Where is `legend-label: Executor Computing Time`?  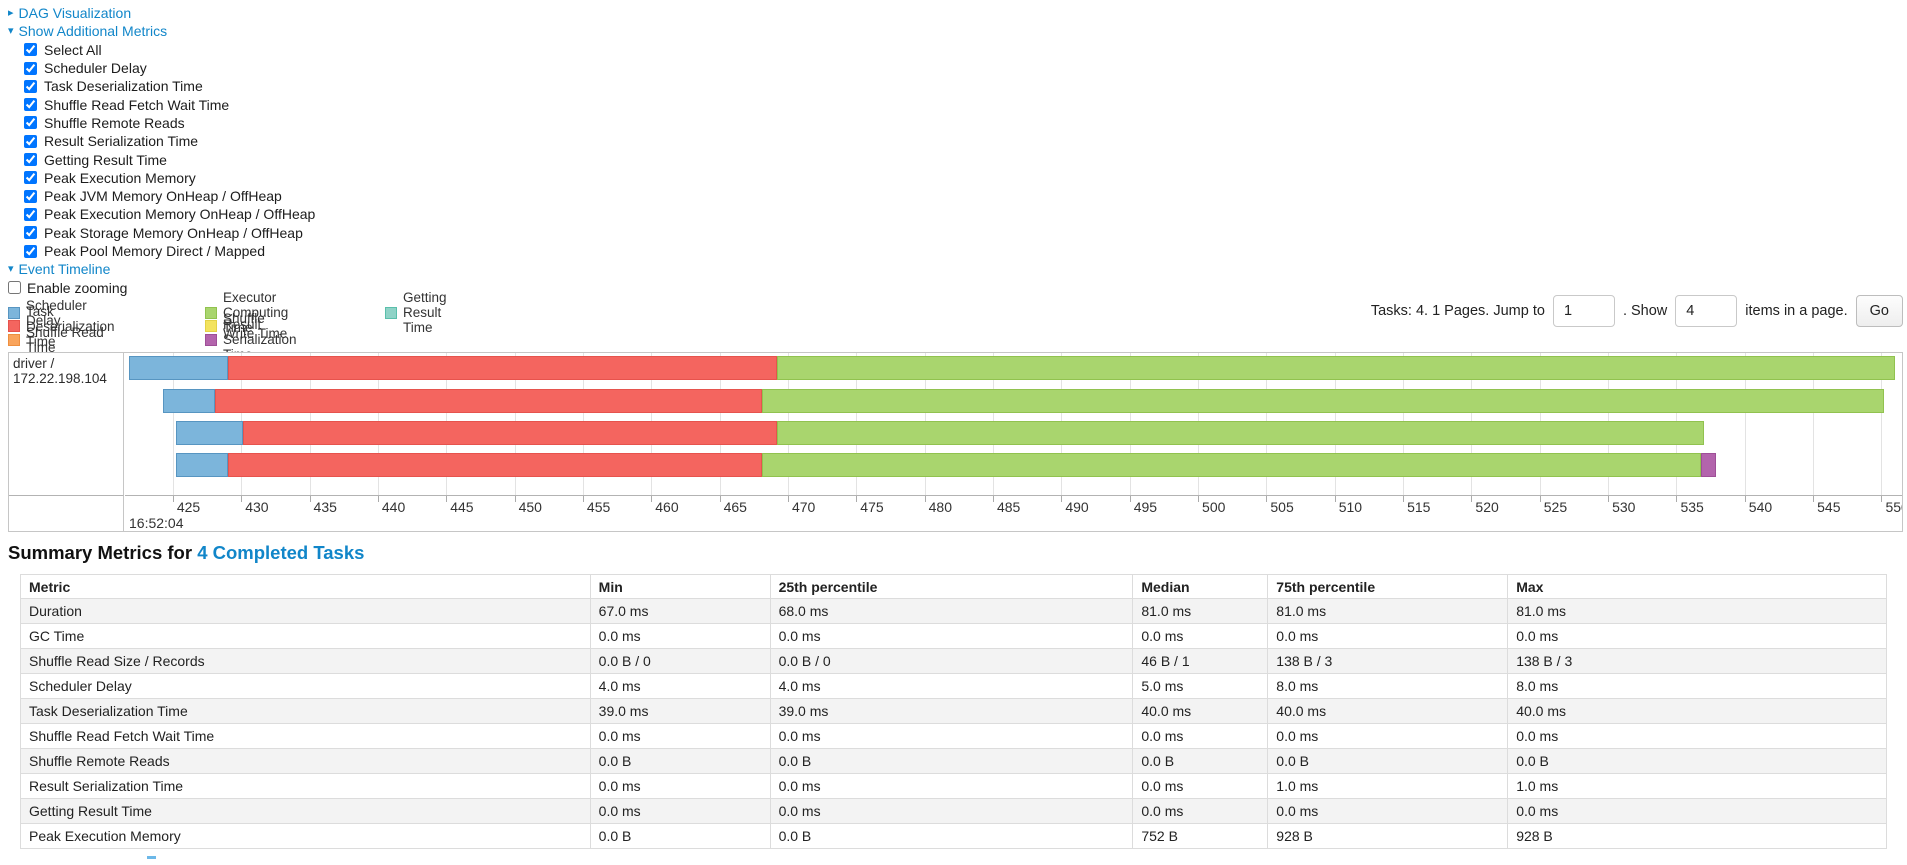
legend-label: Executor Computing Time is located at coordinates (256, 313).